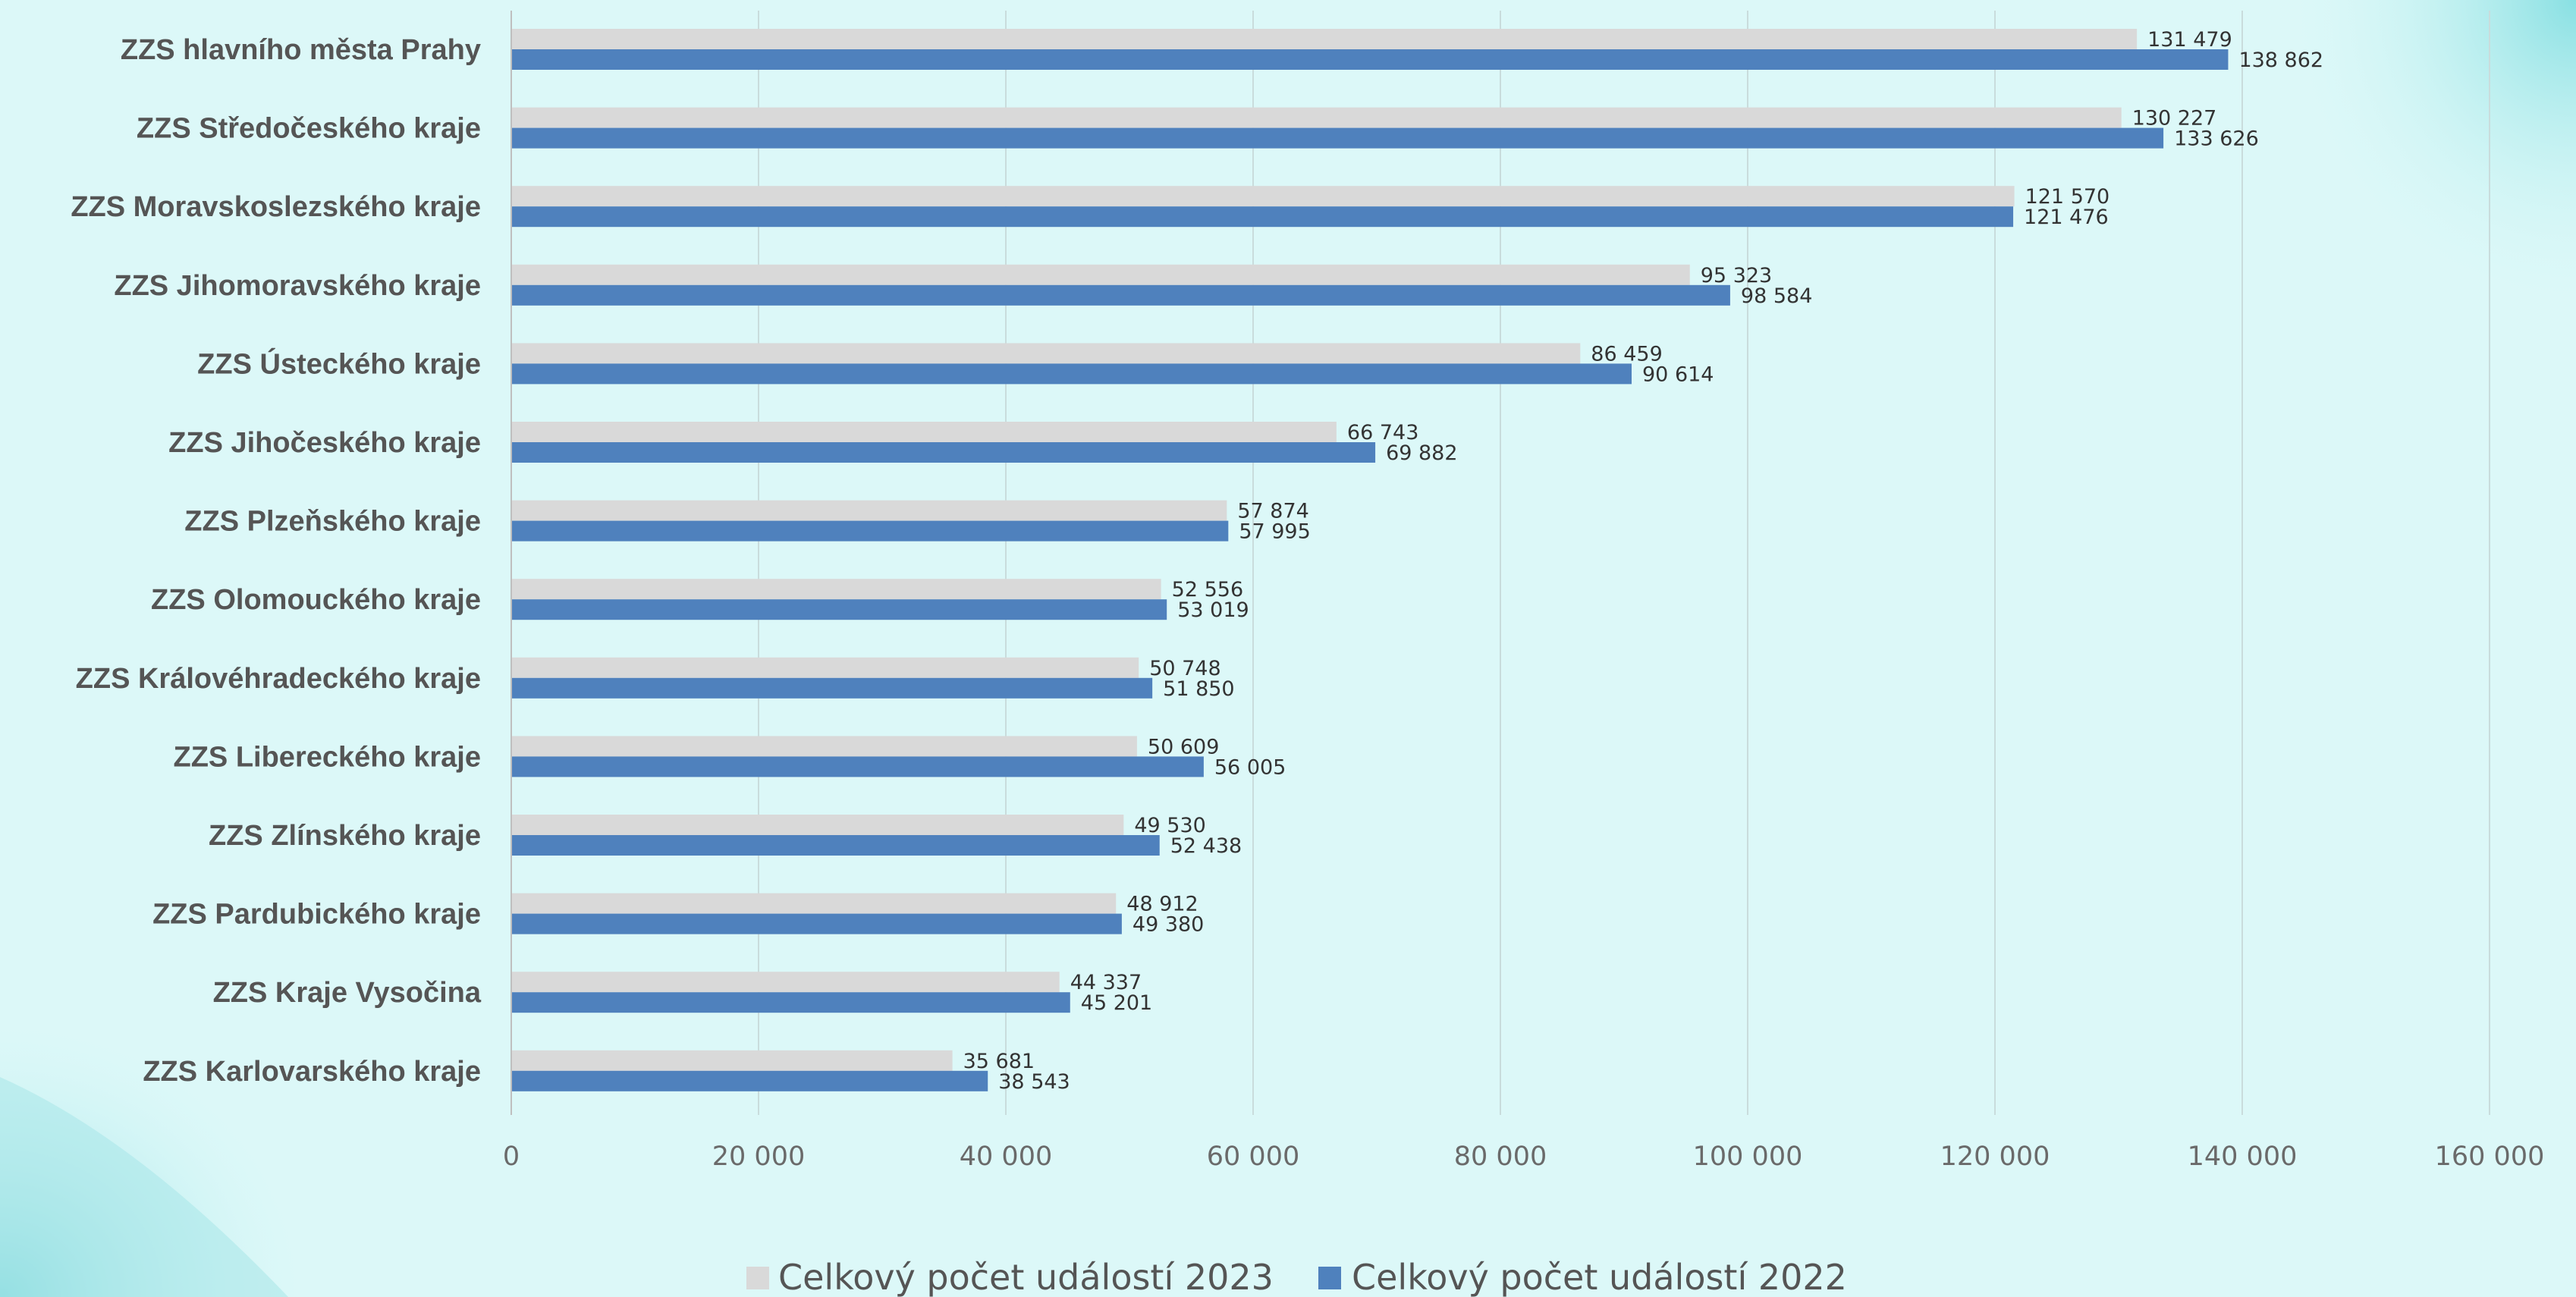 Image resolution: width=2576 pixels, height=1297 pixels. I want to click on data-label-2023: 130 227, so click(2174, 118).